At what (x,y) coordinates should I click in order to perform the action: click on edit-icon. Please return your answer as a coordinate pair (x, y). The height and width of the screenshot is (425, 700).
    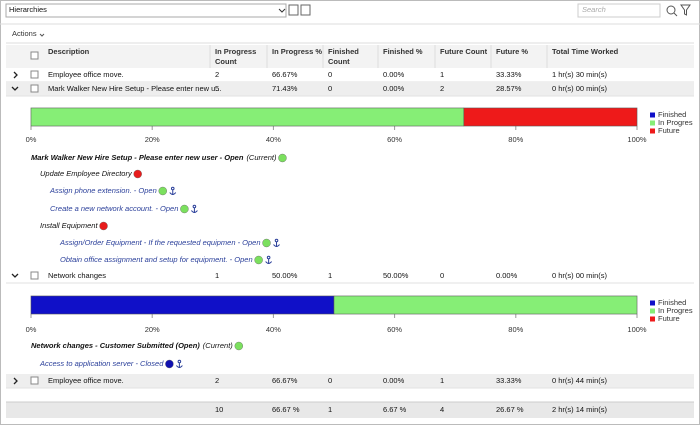
    Looking at the image, I should click on (293, 10).